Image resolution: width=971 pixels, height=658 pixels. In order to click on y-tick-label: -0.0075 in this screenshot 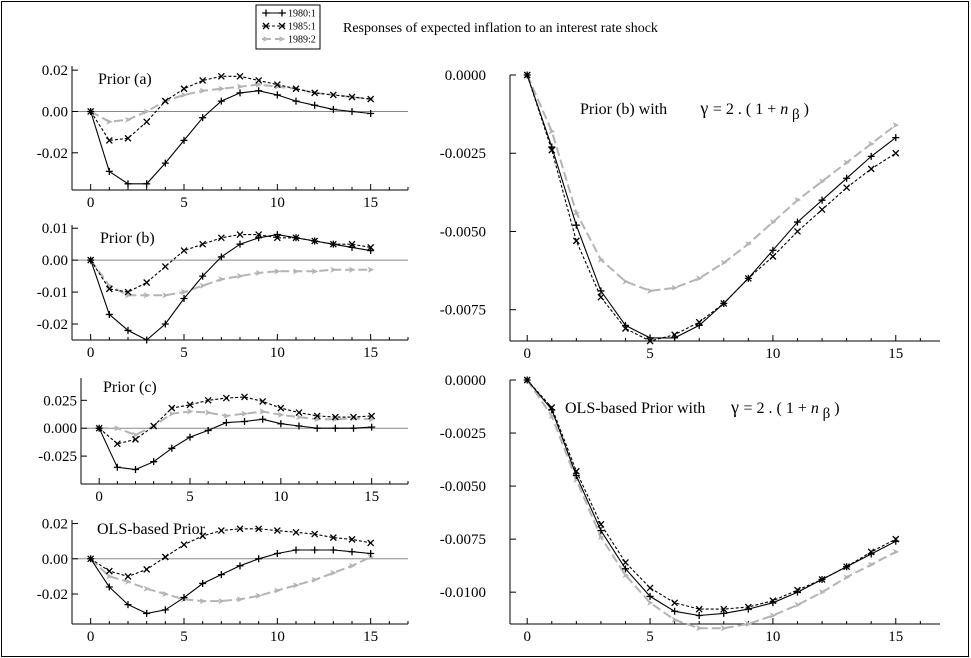, I will do `click(463, 540)`.